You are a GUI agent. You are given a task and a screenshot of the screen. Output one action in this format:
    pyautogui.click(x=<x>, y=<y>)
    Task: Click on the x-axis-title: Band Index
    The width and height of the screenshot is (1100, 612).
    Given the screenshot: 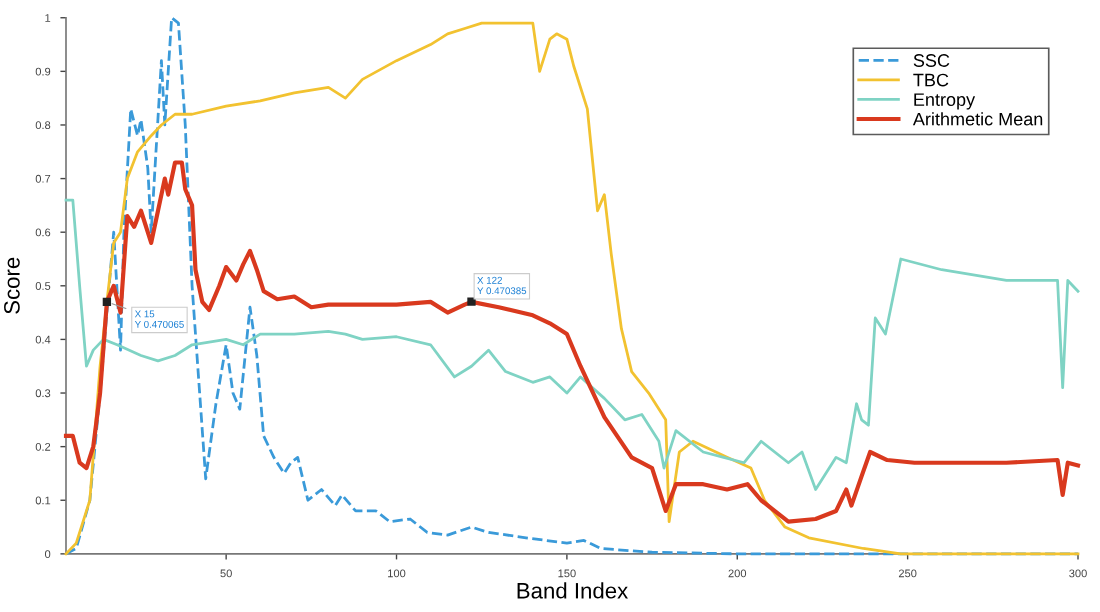 What is the action you would take?
    pyautogui.click(x=572, y=590)
    